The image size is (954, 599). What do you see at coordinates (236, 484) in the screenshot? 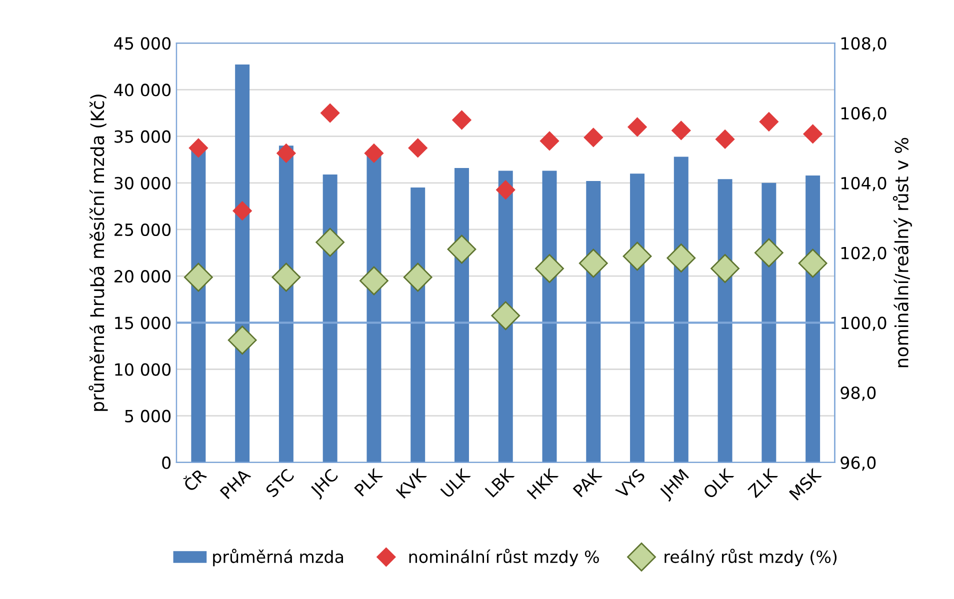
I see `x-tick-label: PHA` at bounding box center [236, 484].